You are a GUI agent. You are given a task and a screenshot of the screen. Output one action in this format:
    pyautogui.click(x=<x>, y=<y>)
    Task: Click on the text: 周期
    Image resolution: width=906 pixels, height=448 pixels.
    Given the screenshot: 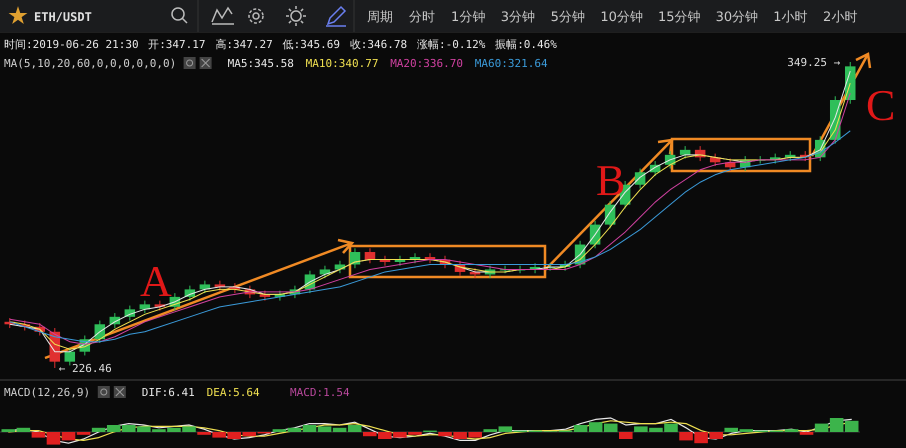 What is the action you would take?
    pyautogui.click(x=380, y=17)
    